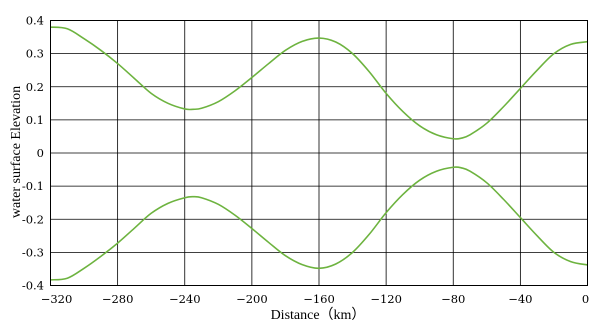 This screenshot has height=329, width=598. Describe the element at coordinates (40, 153) in the screenshot. I see `y-tick-label: 0` at that location.